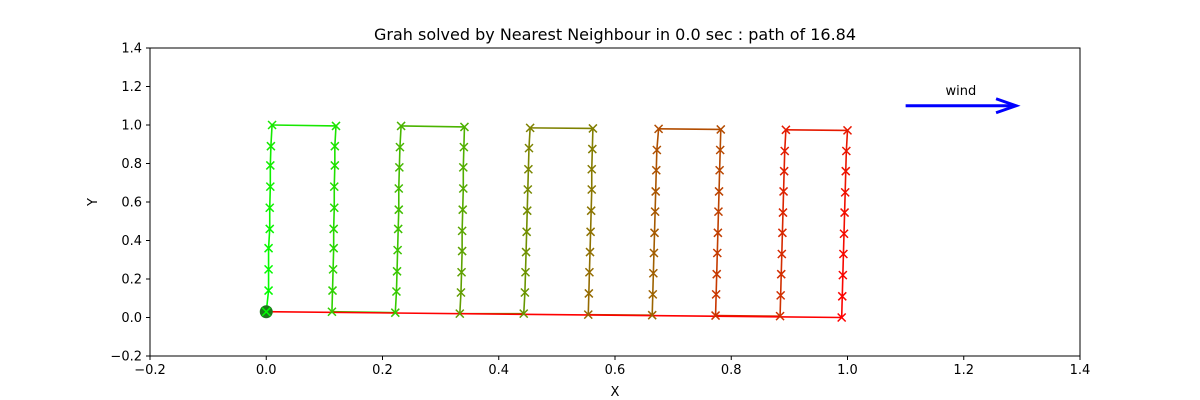 This screenshot has height=400, width=1200. Describe the element at coordinates (131, 87) in the screenshot. I see `y-tick-label: 1.2` at that location.